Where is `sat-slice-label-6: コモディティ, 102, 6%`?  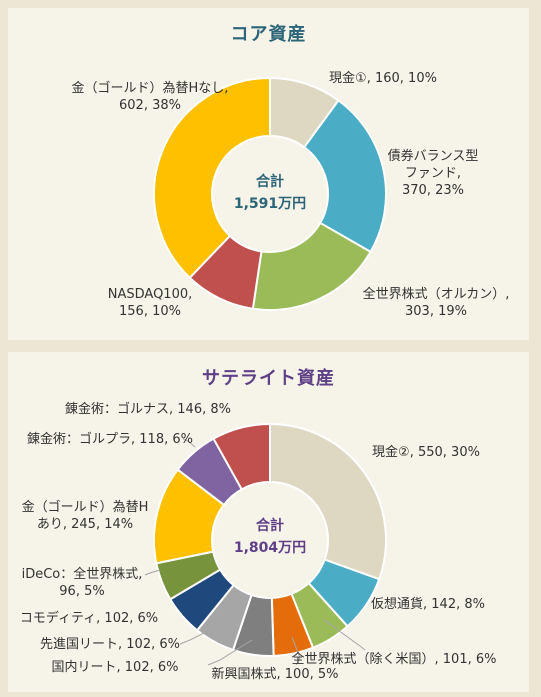
sat-slice-label-6: コモディティ, 102, 6% is located at coordinates (89, 618).